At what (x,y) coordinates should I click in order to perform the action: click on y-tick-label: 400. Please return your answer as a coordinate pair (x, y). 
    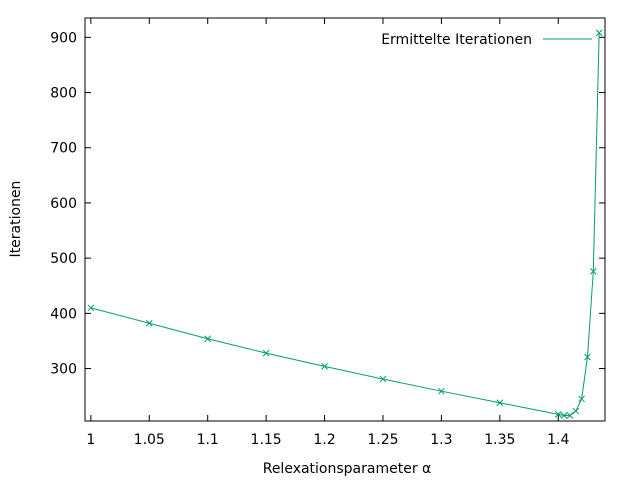
    Looking at the image, I should click on (63, 314).